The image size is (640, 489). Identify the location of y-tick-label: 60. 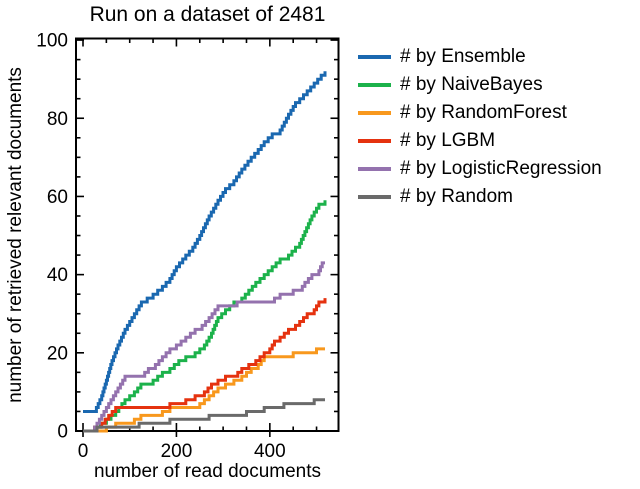
(57, 197).